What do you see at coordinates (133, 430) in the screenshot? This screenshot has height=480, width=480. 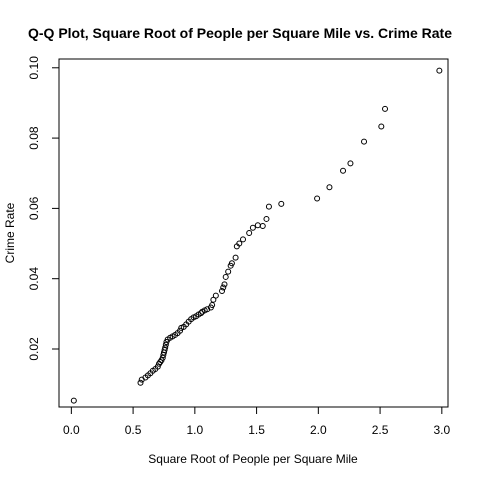 I see `x-tick-label: 0.5` at bounding box center [133, 430].